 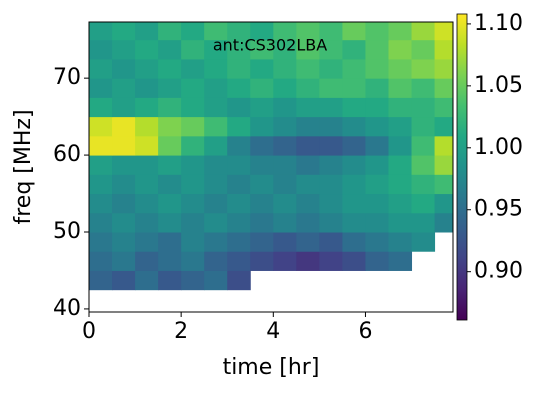 I want to click on colorbar-tick-label: 1.05, so click(x=498, y=85).